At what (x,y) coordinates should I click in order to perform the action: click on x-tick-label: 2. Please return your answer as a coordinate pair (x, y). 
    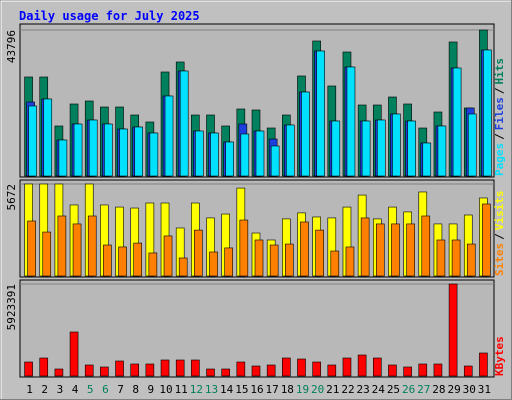
    Looking at the image, I should click on (44, 389).